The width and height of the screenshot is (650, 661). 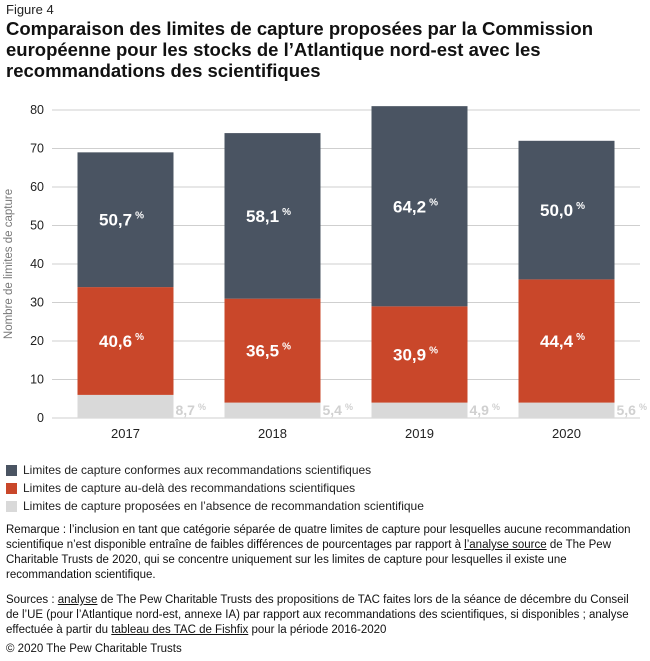 What do you see at coordinates (37, 264) in the screenshot?
I see `y-tick-label-40: 40` at bounding box center [37, 264].